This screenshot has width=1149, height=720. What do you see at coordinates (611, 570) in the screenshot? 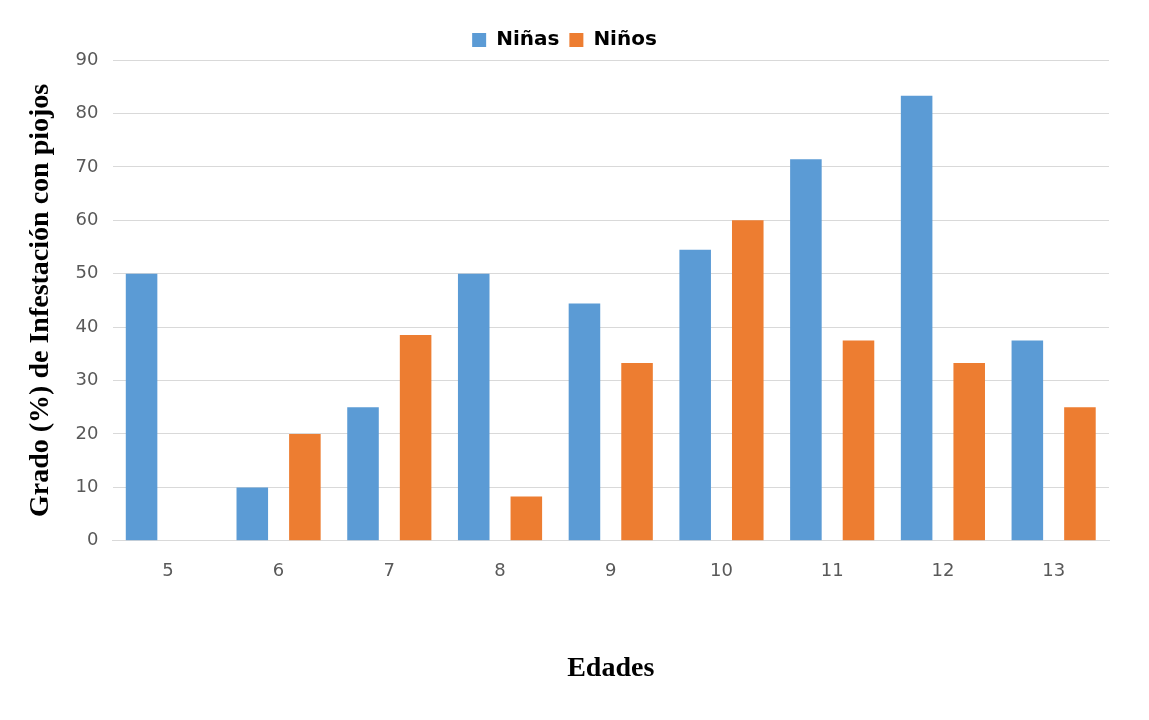
I see `x-tick-label: 9` at bounding box center [611, 570].